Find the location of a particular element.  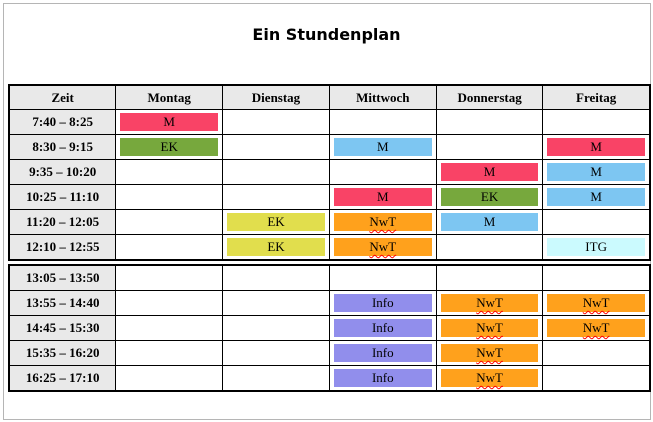

column-header-freitag: Freitag is located at coordinates (596, 97).